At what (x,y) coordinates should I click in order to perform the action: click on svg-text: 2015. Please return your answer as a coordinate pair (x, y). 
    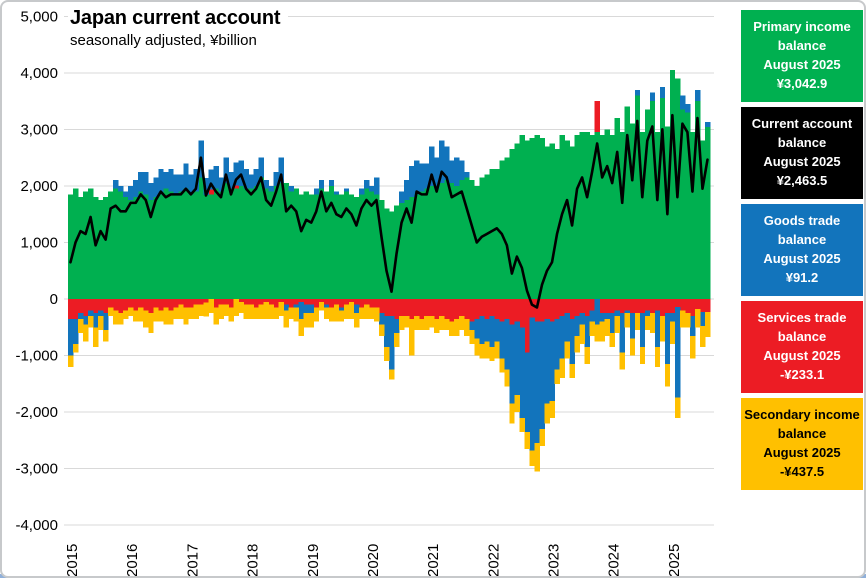
    Looking at the image, I should click on (72, 560).